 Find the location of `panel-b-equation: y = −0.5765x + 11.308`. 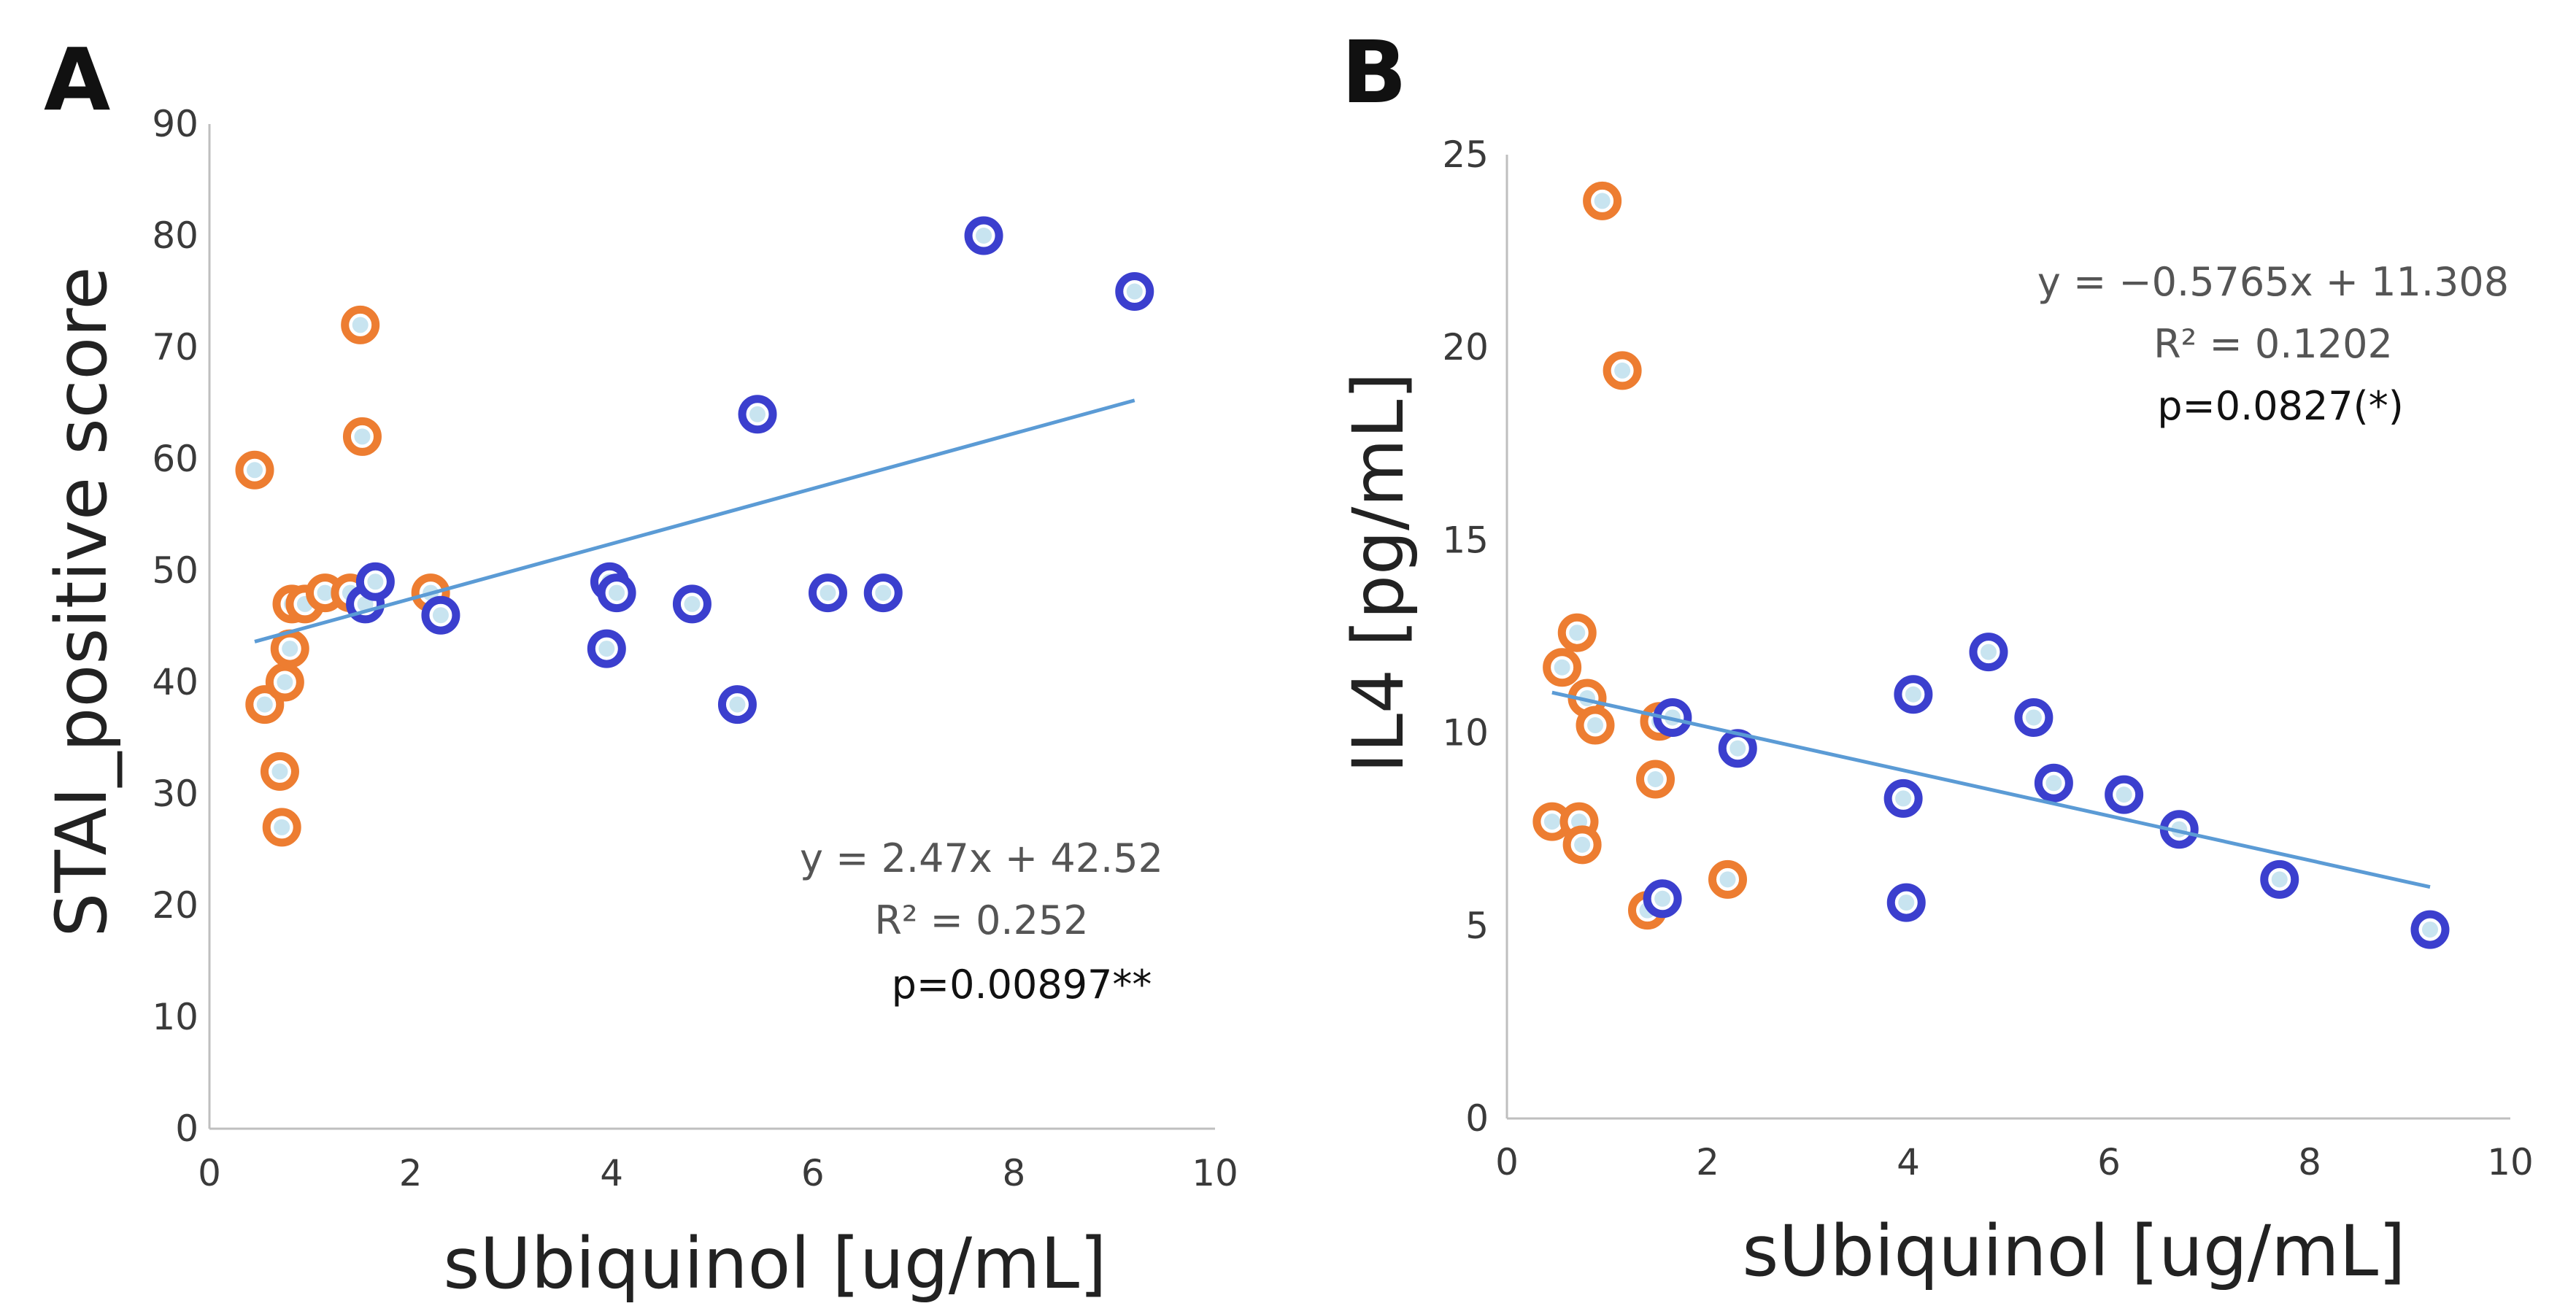

panel-b-equation: y = −0.5765x + 11.308 is located at coordinates (2273, 282).